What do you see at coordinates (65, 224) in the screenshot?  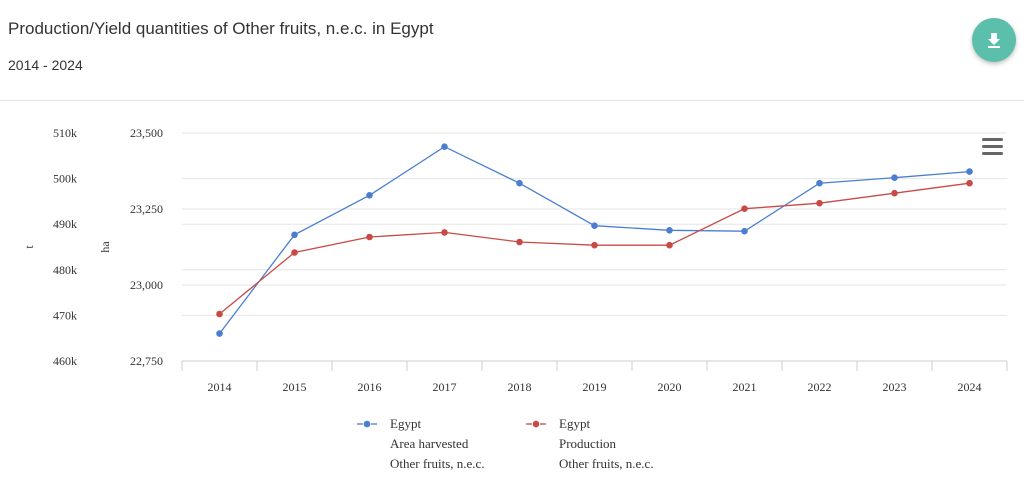 I see `left-axis-tick-label: 490k` at bounding box center [65, 224].